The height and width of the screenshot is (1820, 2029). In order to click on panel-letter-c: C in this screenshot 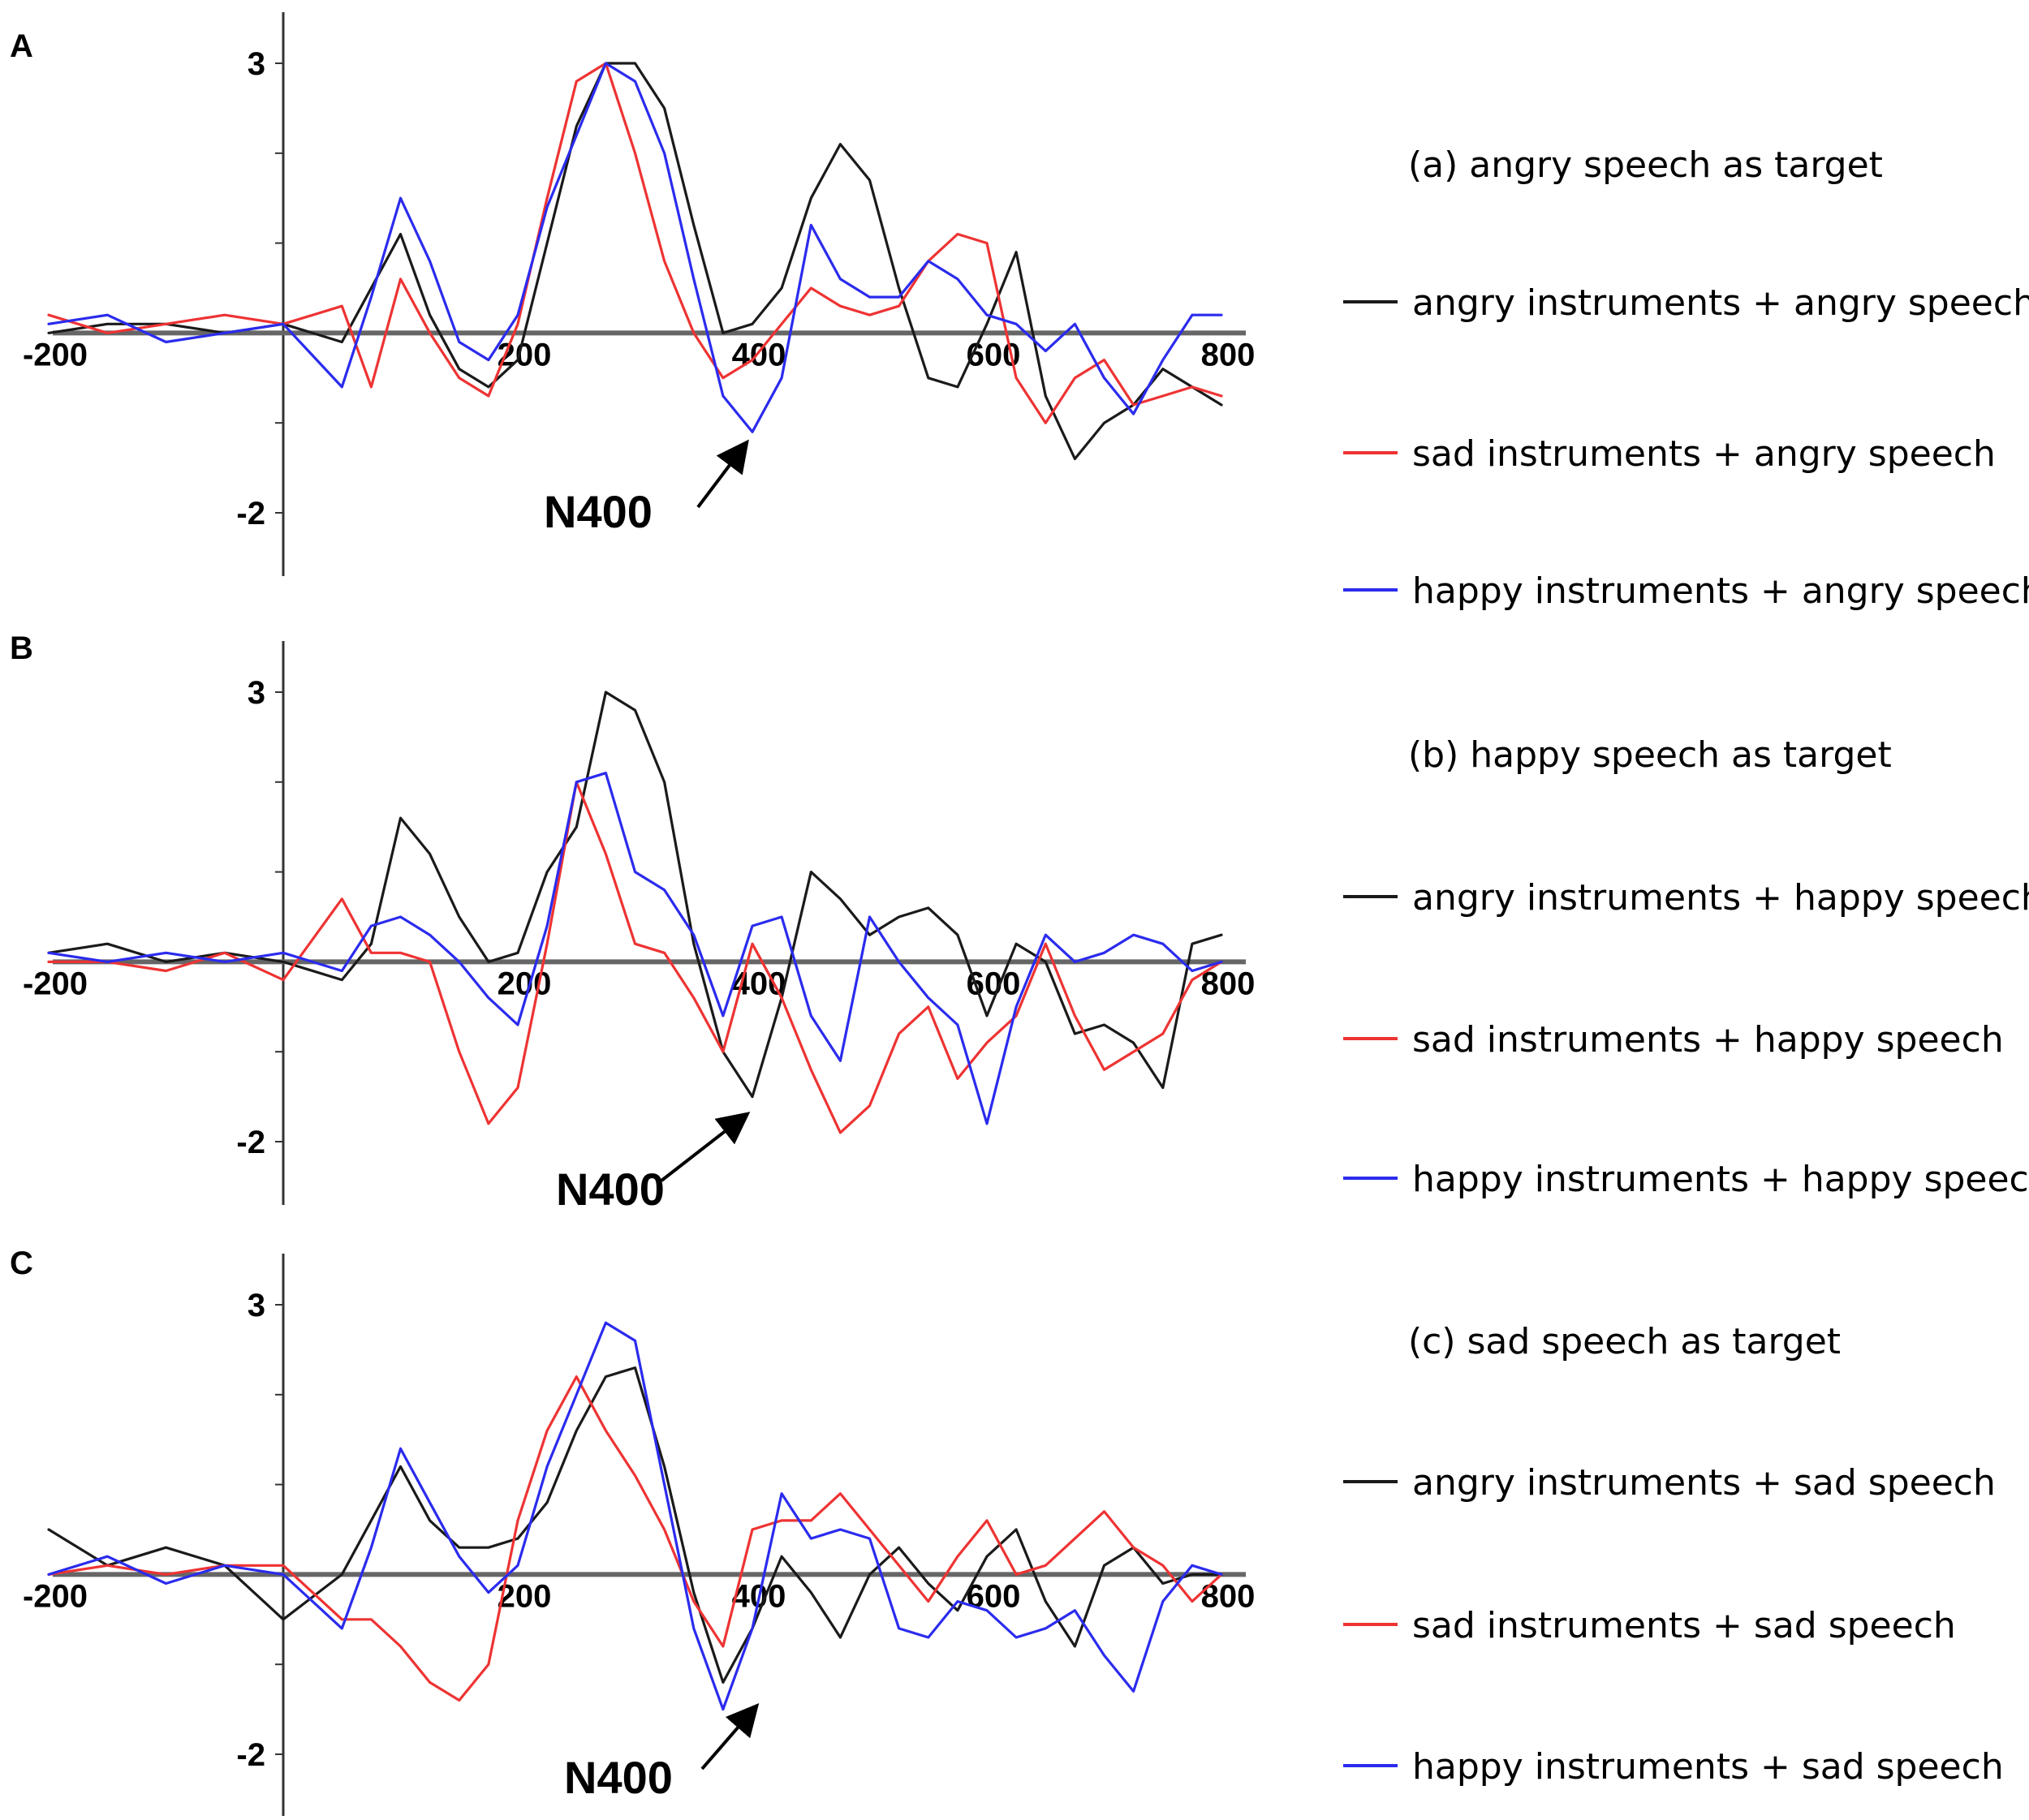, I will do `click(21, 1263)`.